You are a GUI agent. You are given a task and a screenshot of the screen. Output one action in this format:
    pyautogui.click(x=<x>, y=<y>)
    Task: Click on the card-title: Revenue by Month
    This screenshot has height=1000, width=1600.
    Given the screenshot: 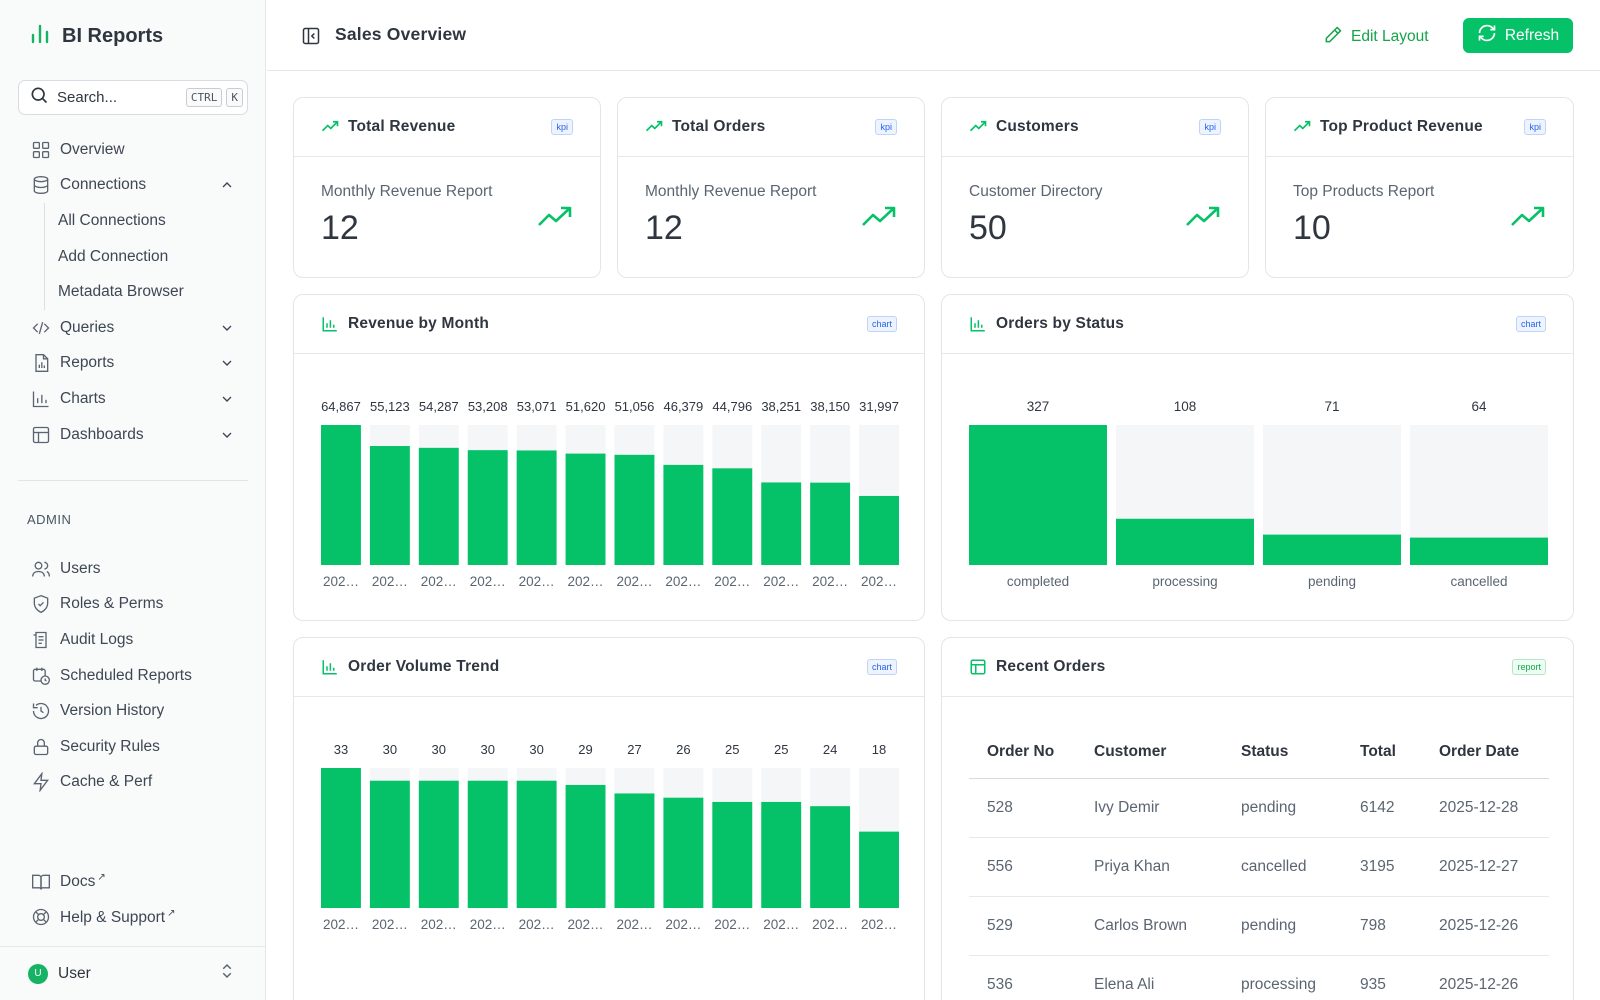 What is the action you would take?
    pyautogui.click(x=418, y=323)
    